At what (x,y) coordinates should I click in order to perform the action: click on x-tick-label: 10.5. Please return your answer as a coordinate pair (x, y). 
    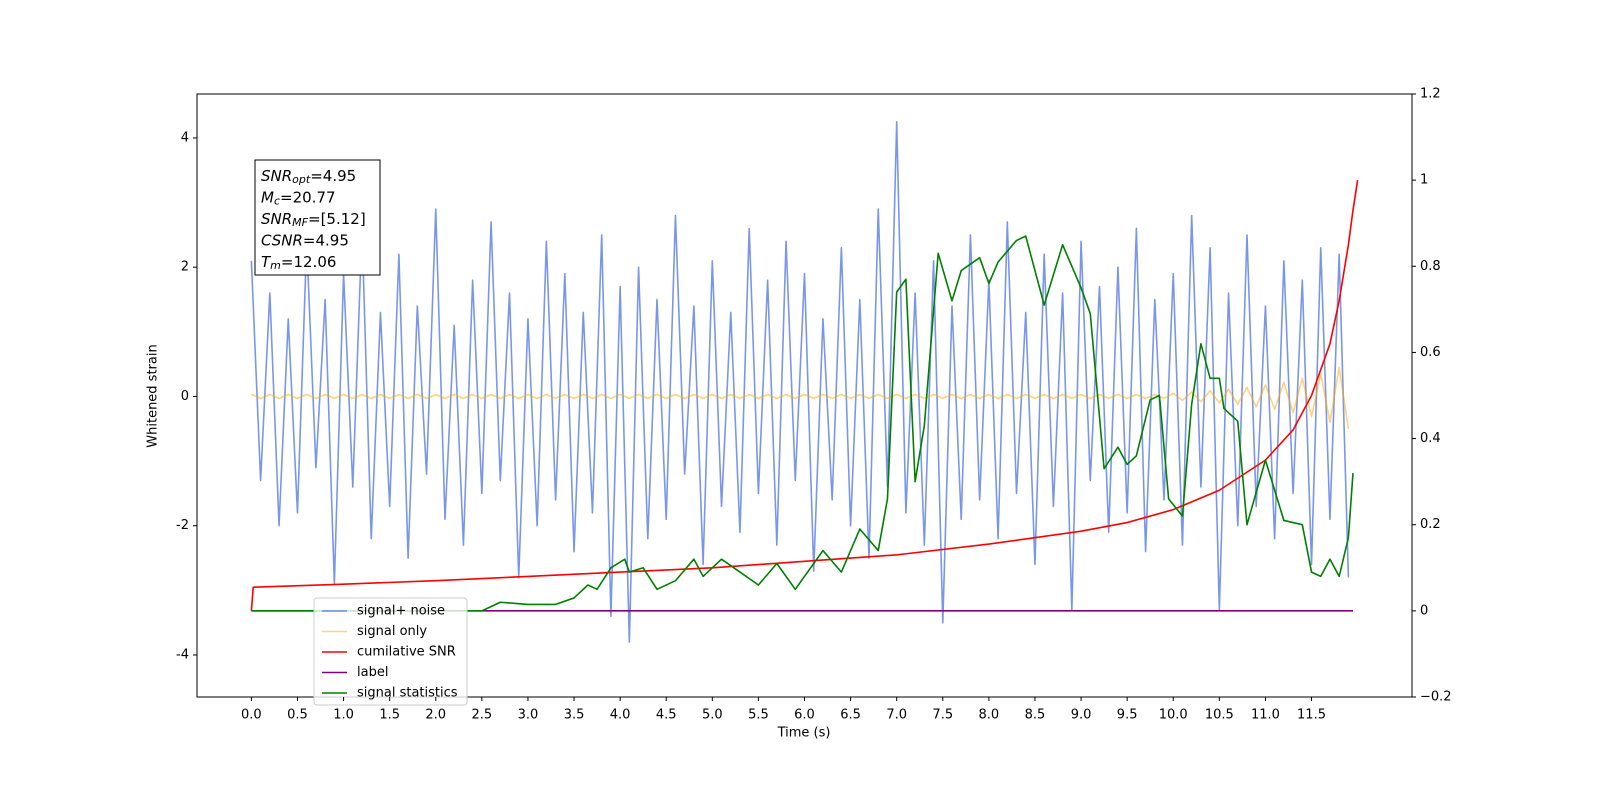
    Looking at the image, I should click on (1219, 715).